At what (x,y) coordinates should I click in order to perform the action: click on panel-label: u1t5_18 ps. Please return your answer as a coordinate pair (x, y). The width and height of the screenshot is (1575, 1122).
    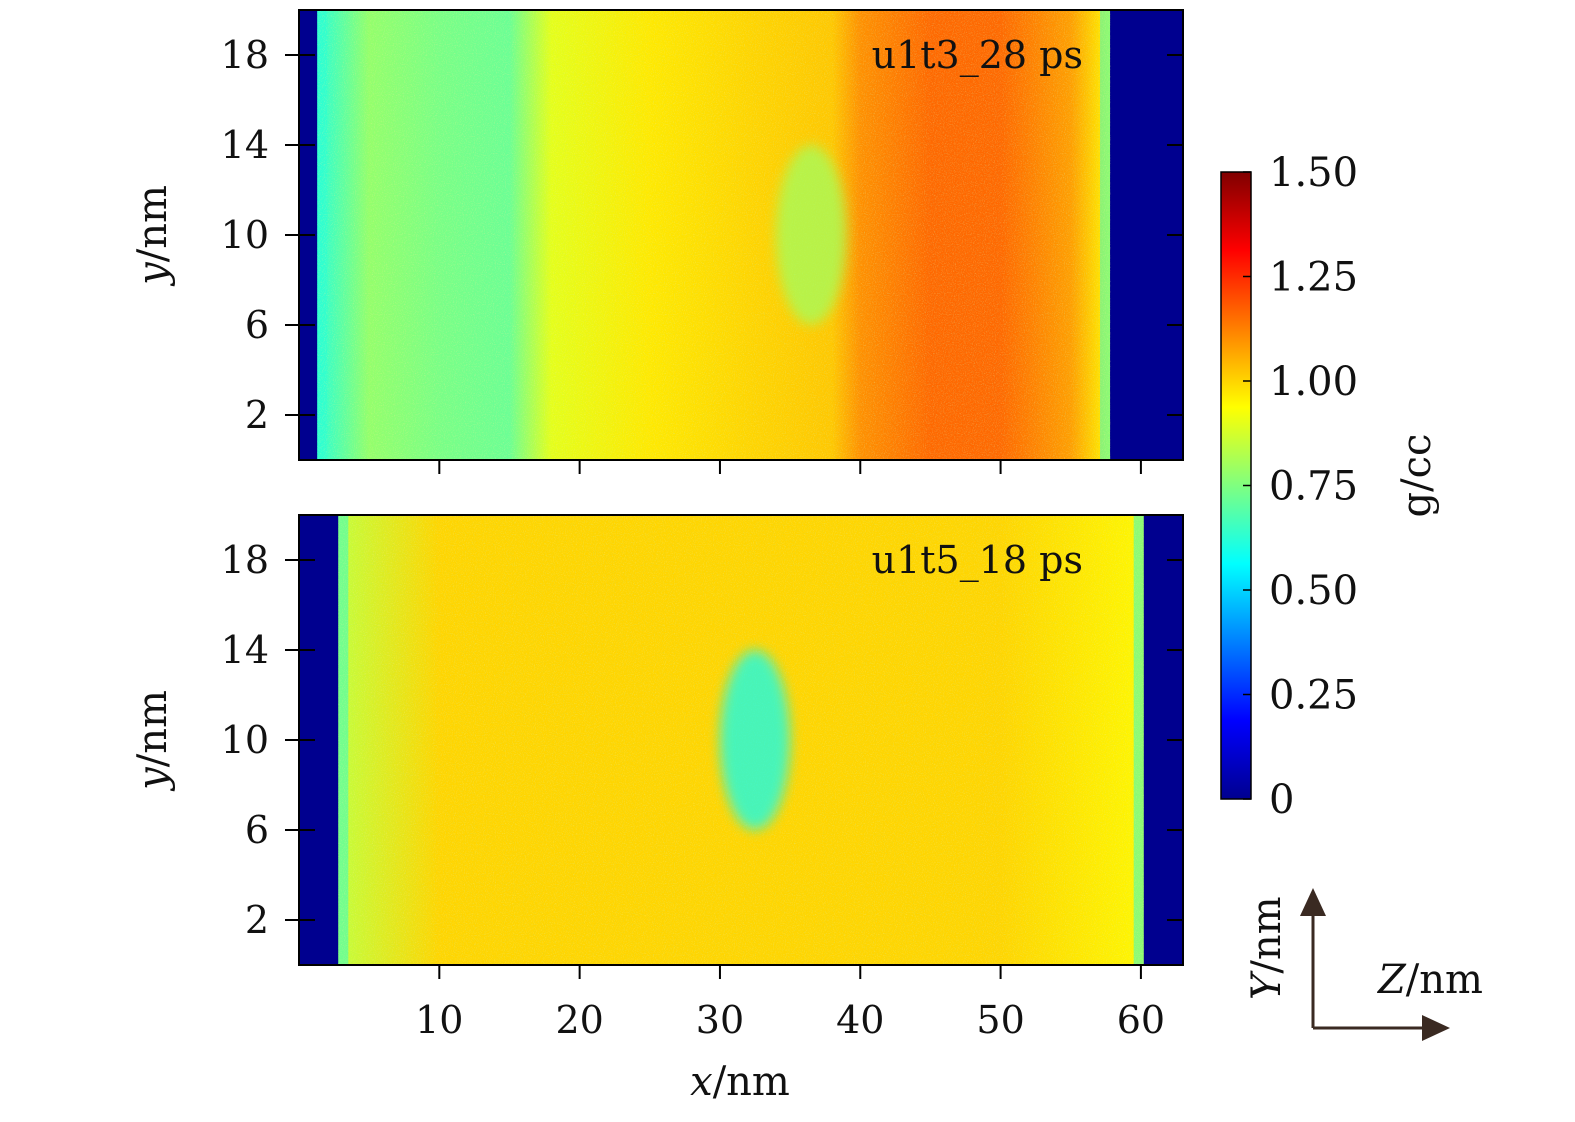
    Looking at the image, I should click on (977, 560).